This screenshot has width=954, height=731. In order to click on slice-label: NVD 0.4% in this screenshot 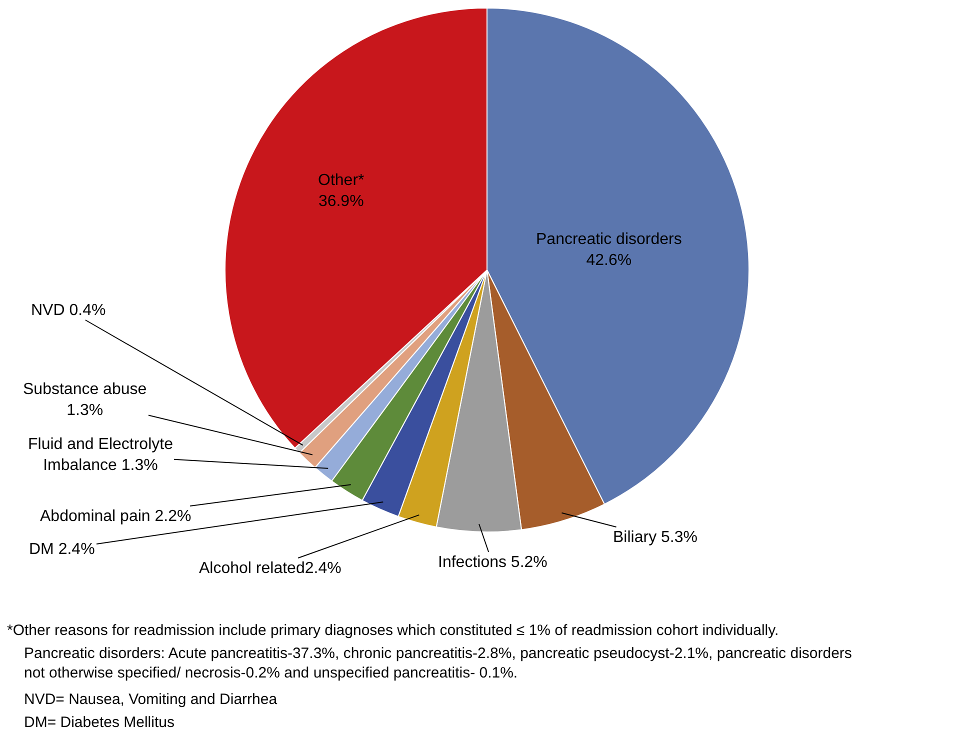, I will do `click(68, 310)`.